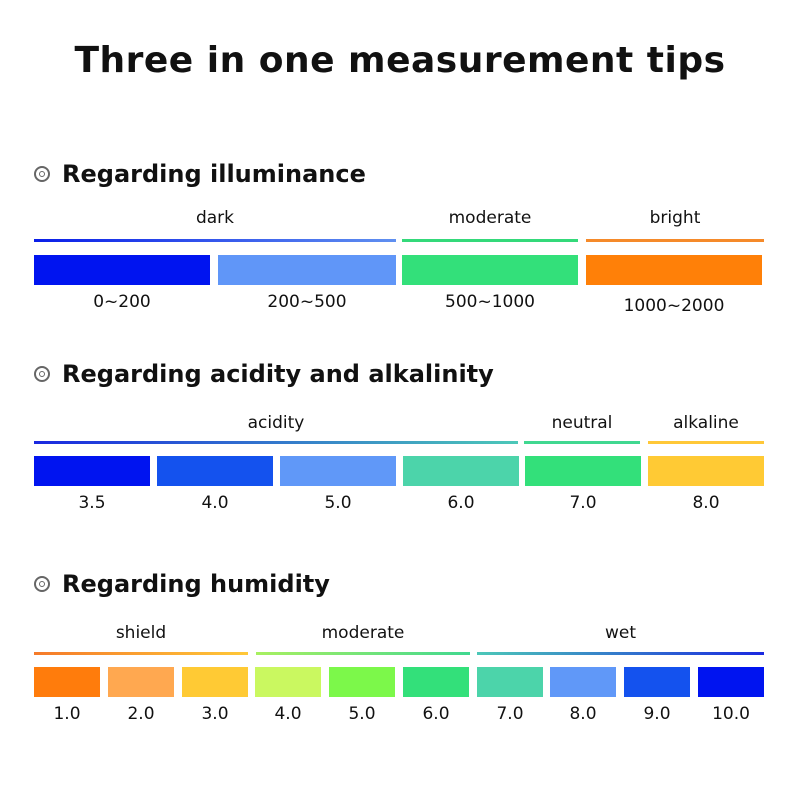  Describe the element at coordinates (675, 218) in the screenshot. I see `group-label: bright` at that location.